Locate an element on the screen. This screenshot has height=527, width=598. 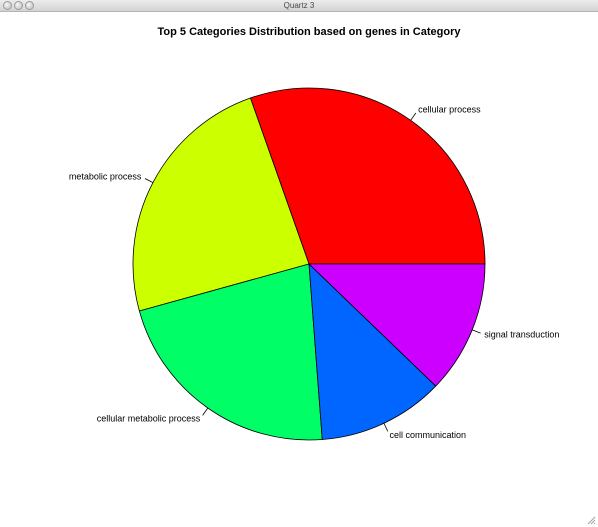
window-title: Quartz 3 is located at coordinates (299, 5).